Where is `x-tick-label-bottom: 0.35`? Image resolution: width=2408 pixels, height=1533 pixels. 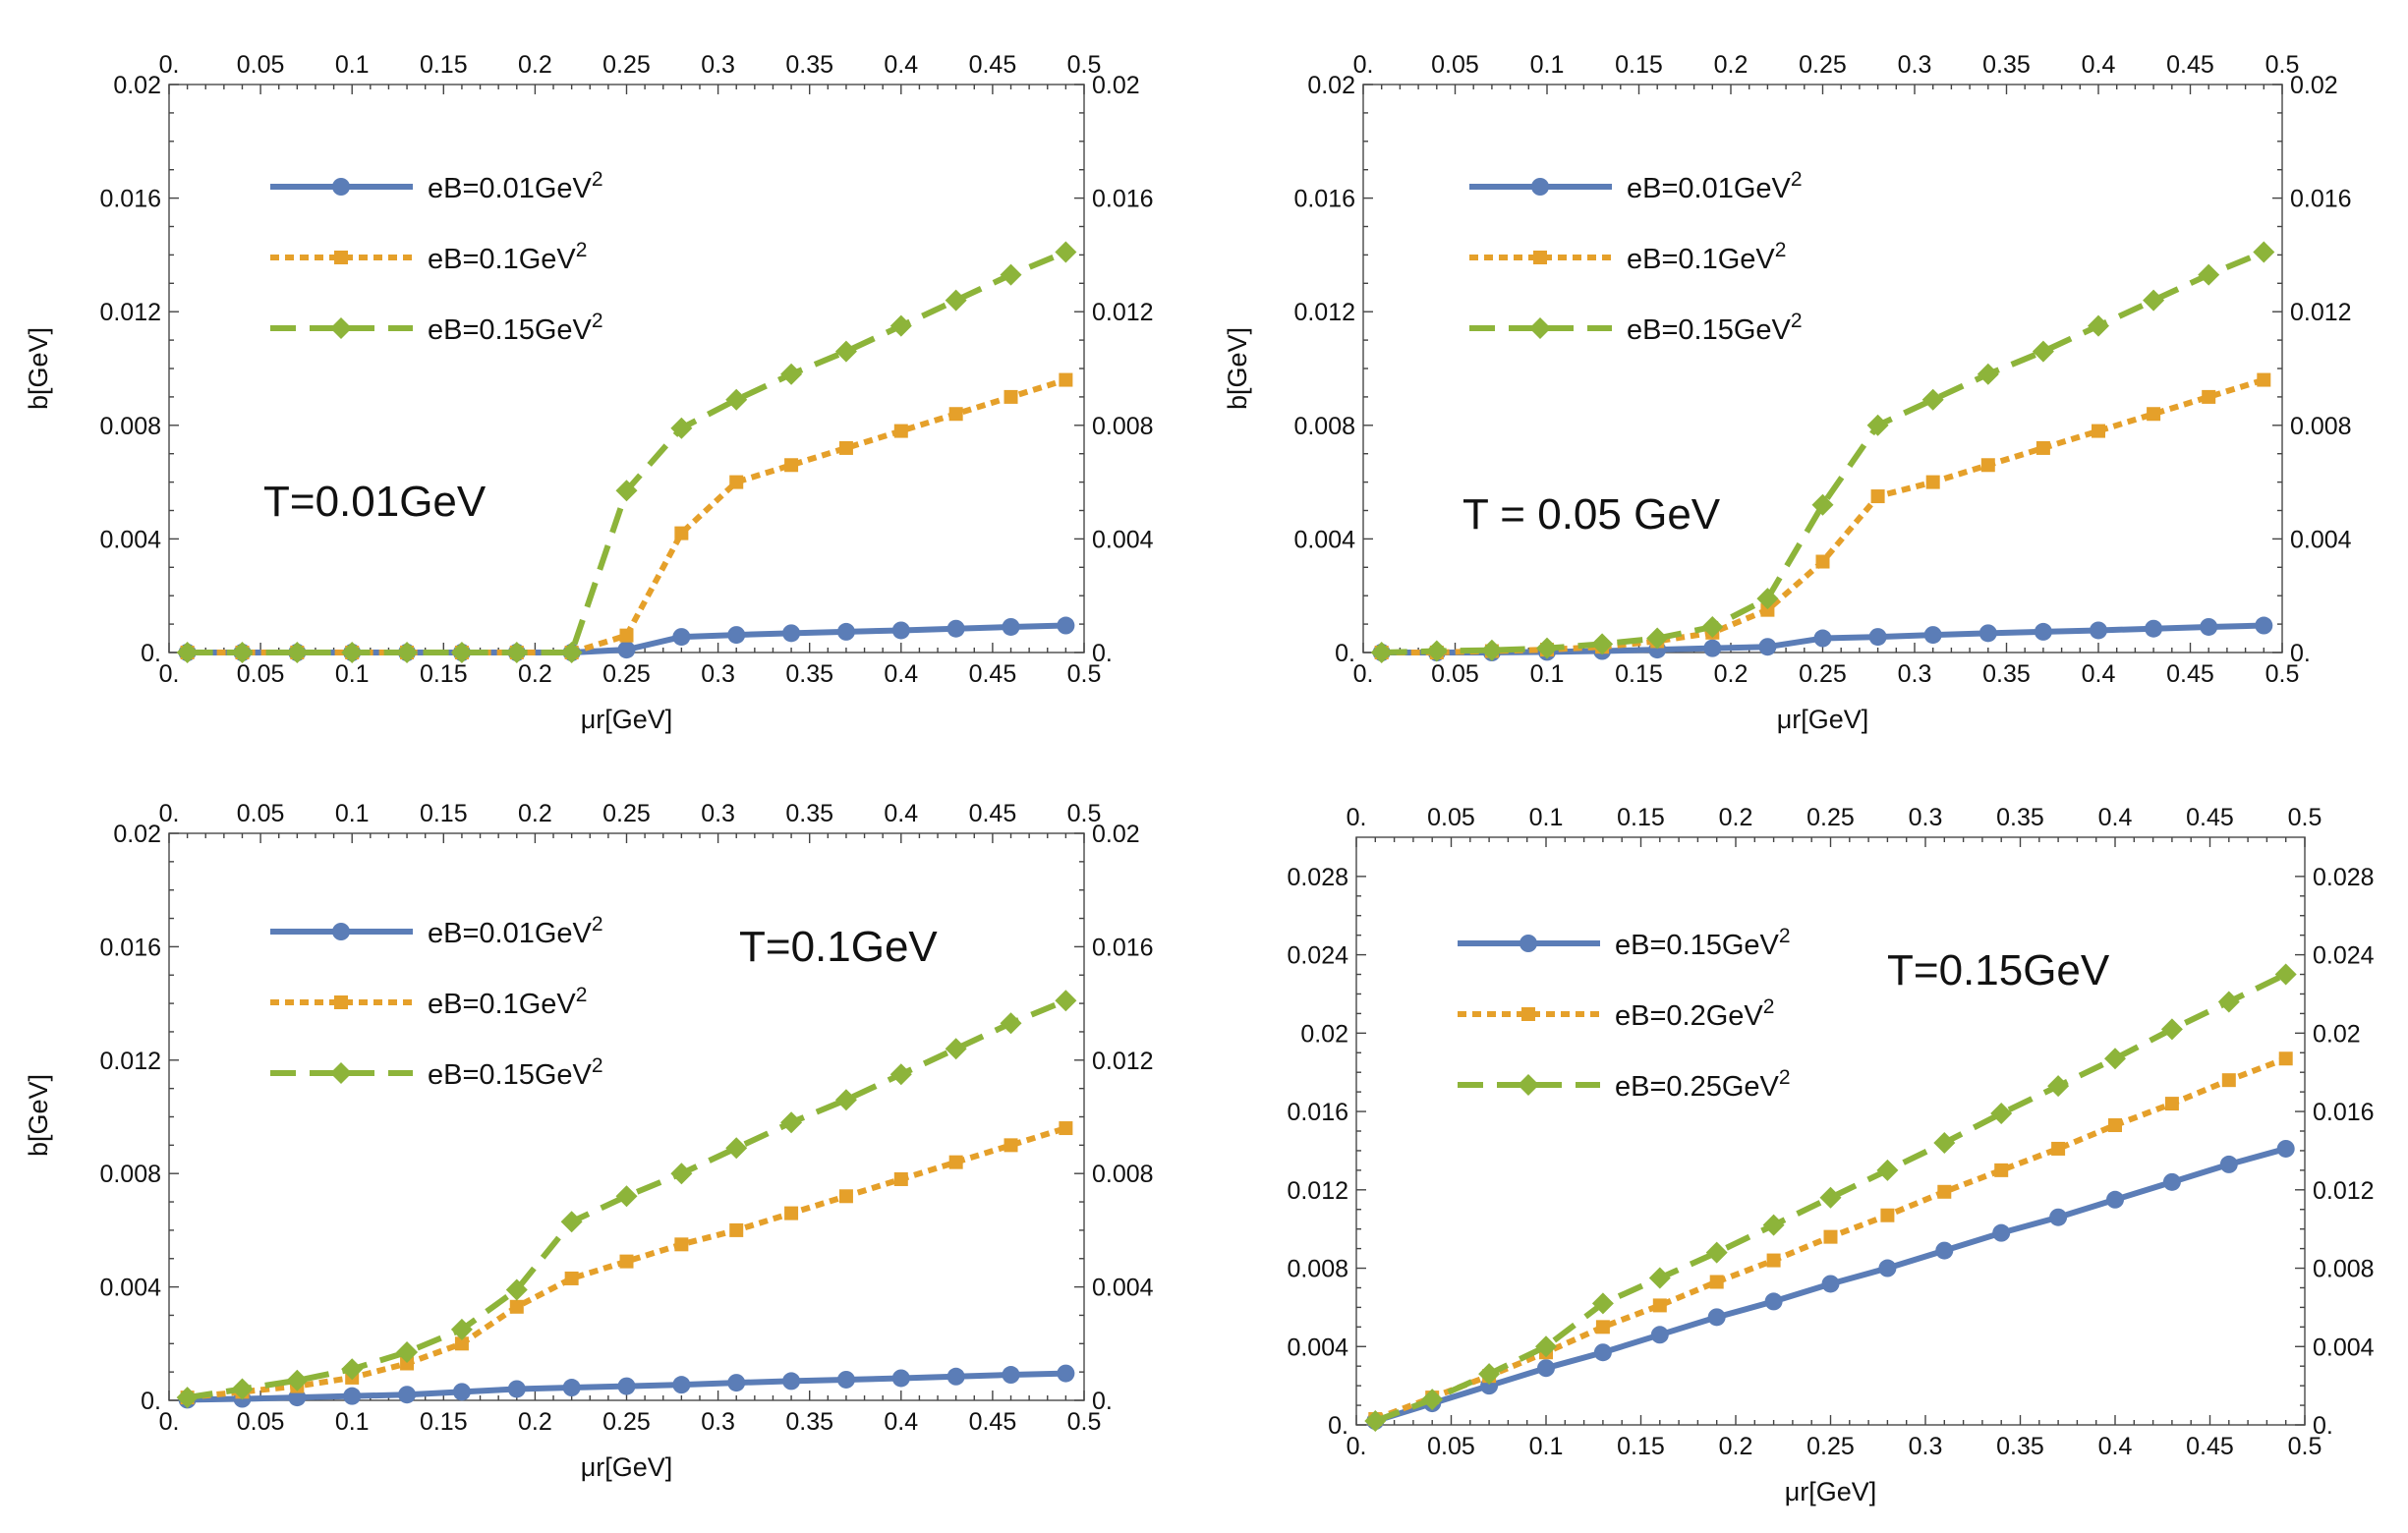
x-tick-label-bottom: 0.35 is located at coordinates (809, 674).